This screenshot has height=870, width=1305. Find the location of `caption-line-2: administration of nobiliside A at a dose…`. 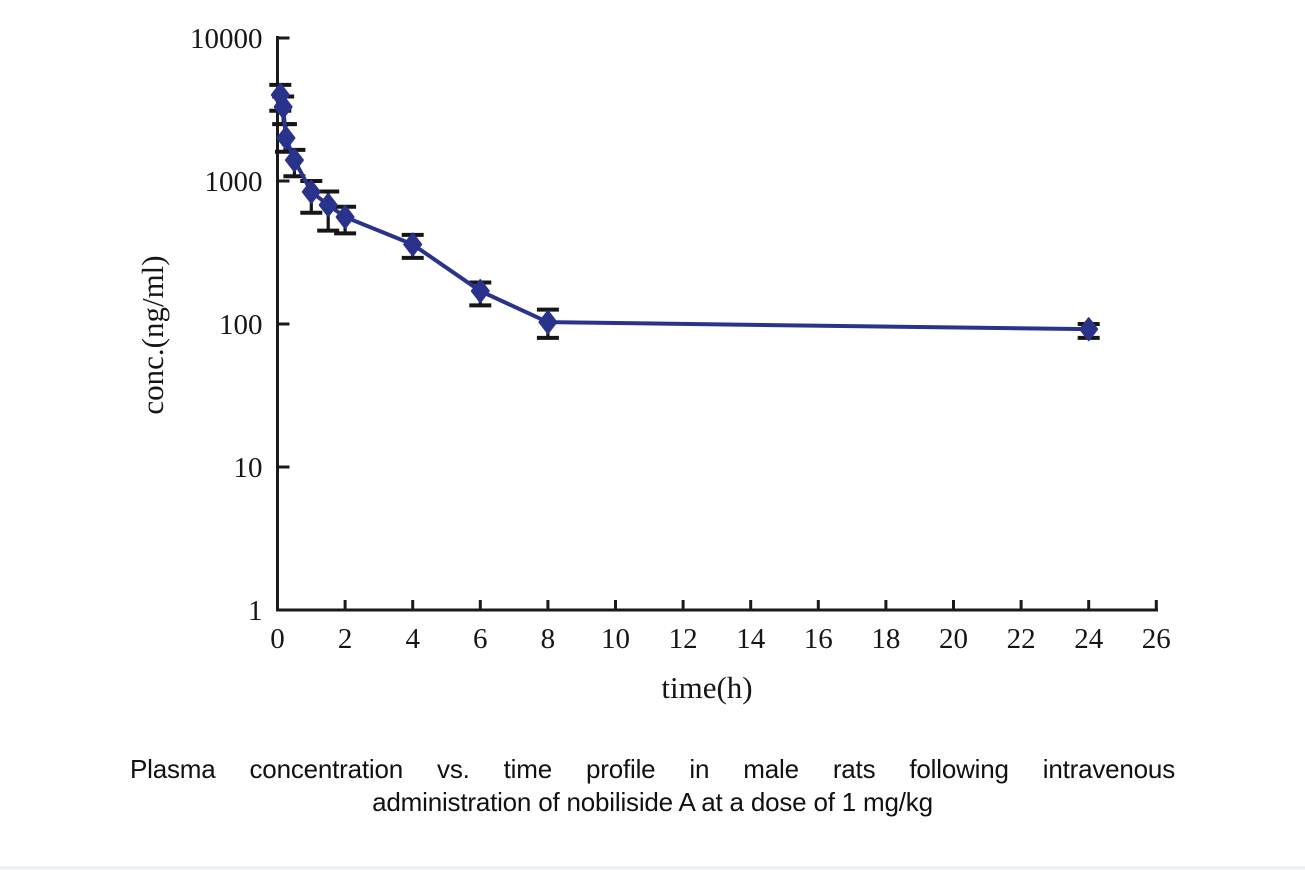

caption-line-2: administration of nobiliside A at a dose… is located at coordinates (652, 802).